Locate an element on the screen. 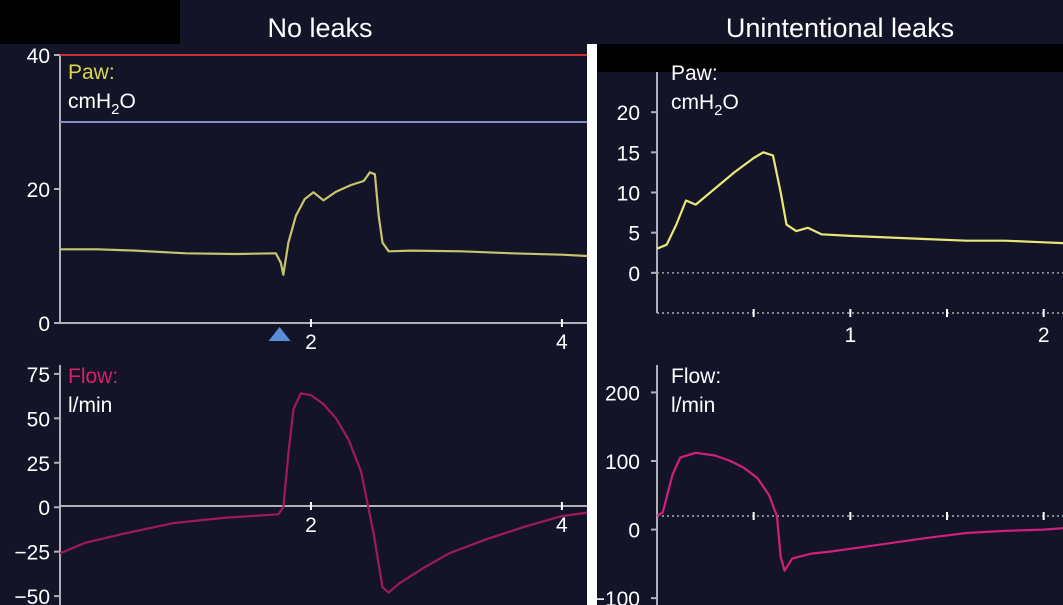 Image resolution: width=1063 pixels, height=605 pixels. y-tick-label: −100 is located at coordinates (616, 596).